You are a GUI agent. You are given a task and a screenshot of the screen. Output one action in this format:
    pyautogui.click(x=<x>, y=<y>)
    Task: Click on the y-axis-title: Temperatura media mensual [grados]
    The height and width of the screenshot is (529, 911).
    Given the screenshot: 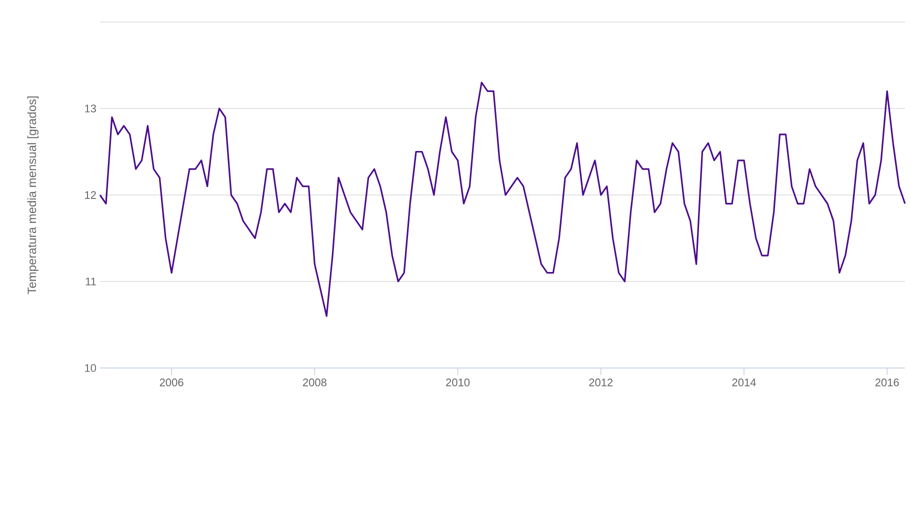 What is the action you would take?
    pyautogui.click(x=33, y=195)
    